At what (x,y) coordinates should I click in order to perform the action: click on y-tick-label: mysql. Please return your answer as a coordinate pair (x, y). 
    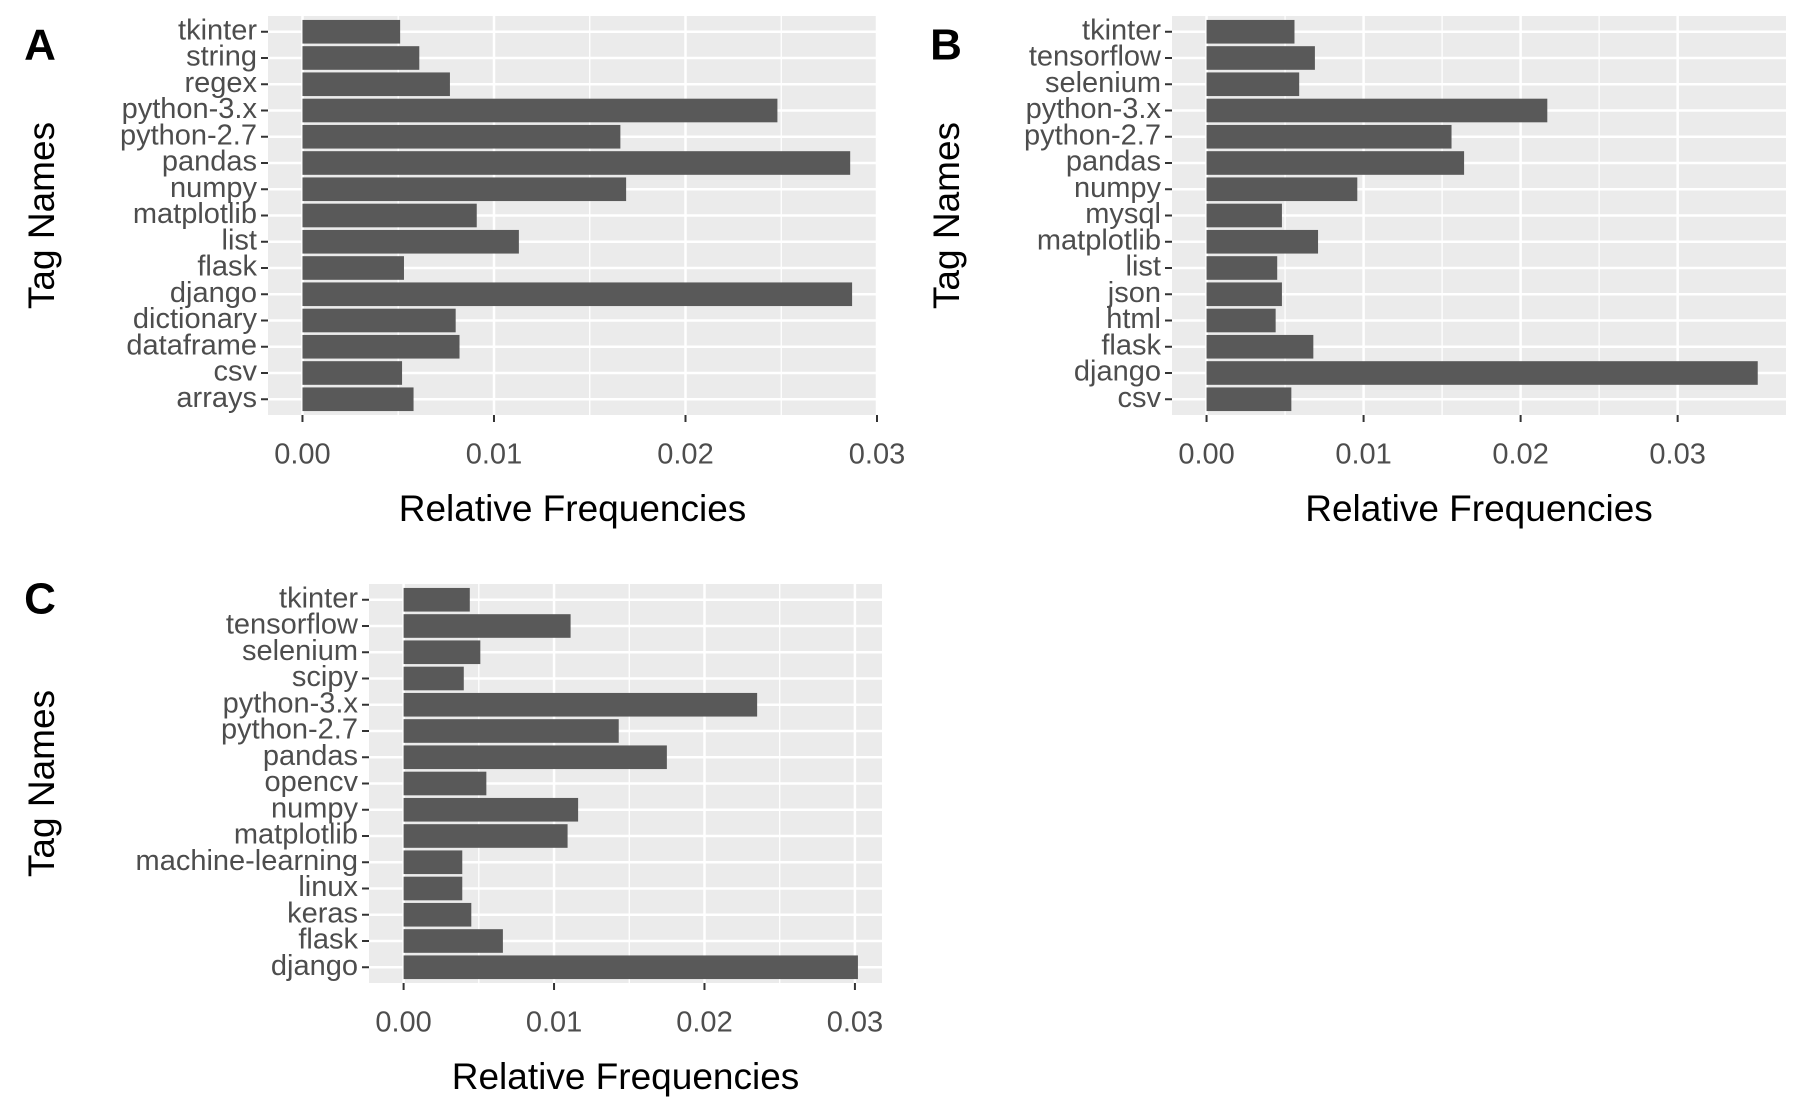
    Looking at the image, I should click on (1123, 214).